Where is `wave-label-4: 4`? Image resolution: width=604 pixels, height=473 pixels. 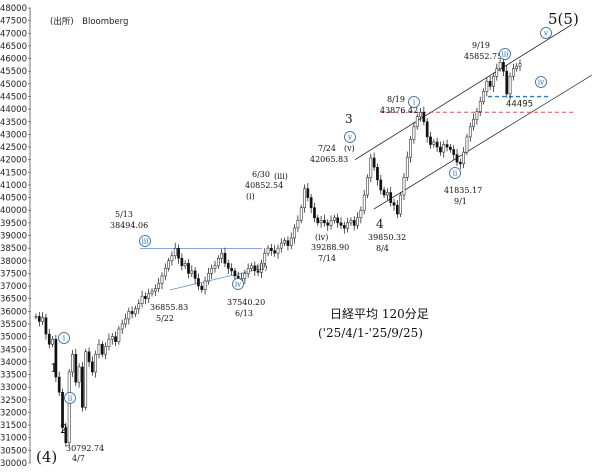
wave-label-4: 4 is located at coordinates (380, 224).